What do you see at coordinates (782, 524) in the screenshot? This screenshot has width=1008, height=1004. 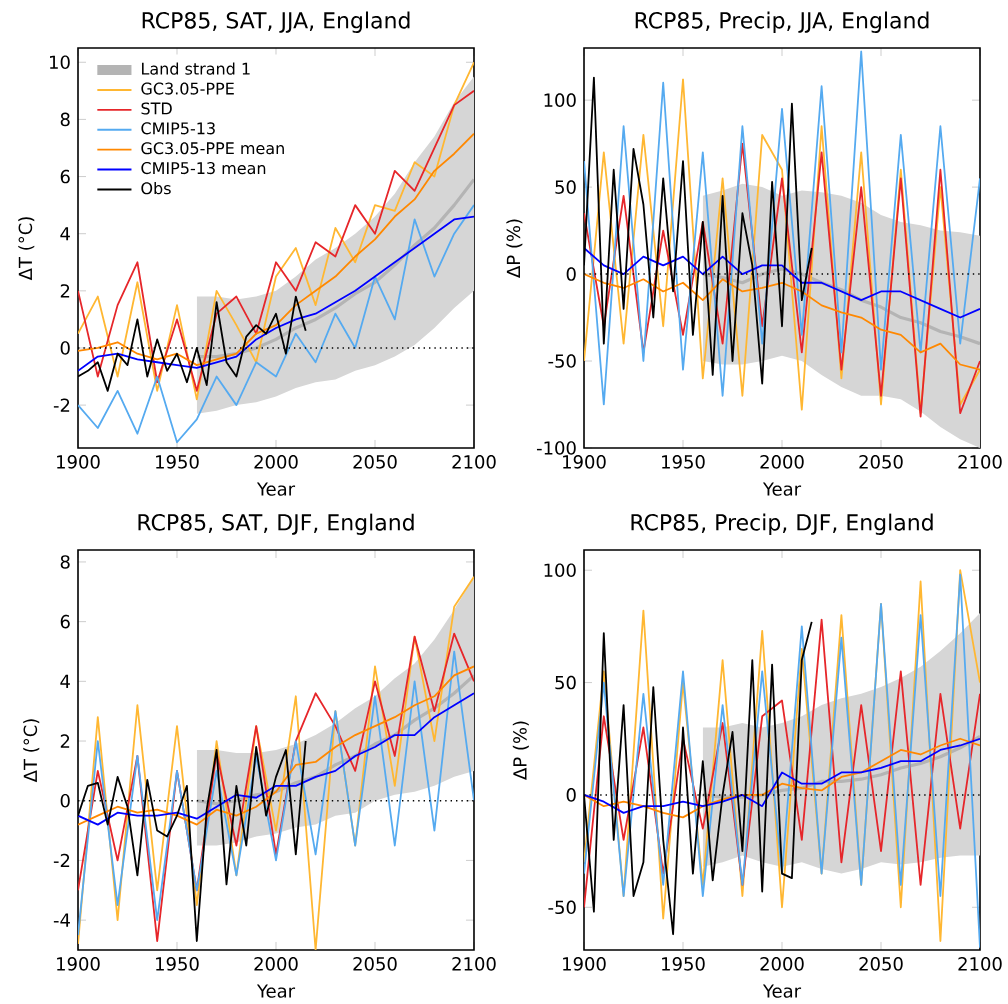 I see `chart-title: RCP85, Precip, DJF, England` at bounding box center [782, 524].